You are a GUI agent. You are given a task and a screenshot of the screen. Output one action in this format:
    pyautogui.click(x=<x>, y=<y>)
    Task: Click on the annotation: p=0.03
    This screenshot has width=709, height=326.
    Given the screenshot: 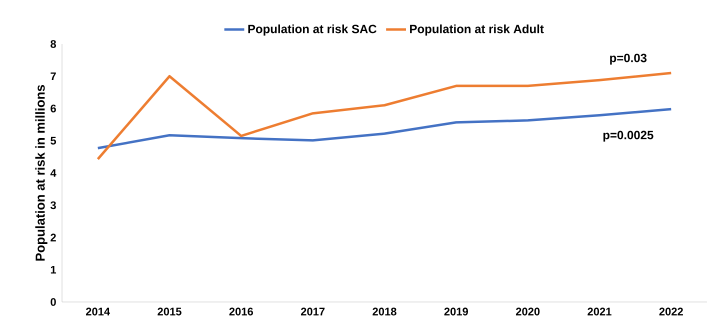 What is the action you would take?
    pyautogui.click(x=628, y=59)
    